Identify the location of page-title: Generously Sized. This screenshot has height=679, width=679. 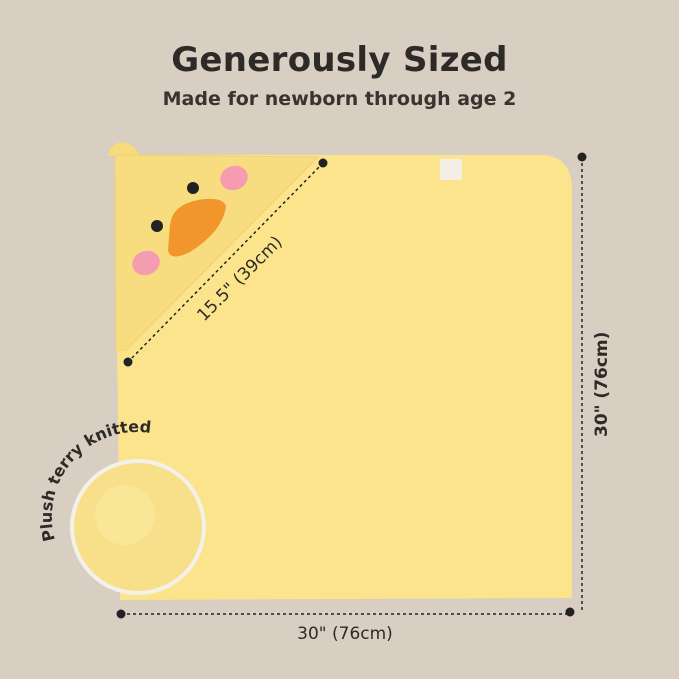
(339, 60).